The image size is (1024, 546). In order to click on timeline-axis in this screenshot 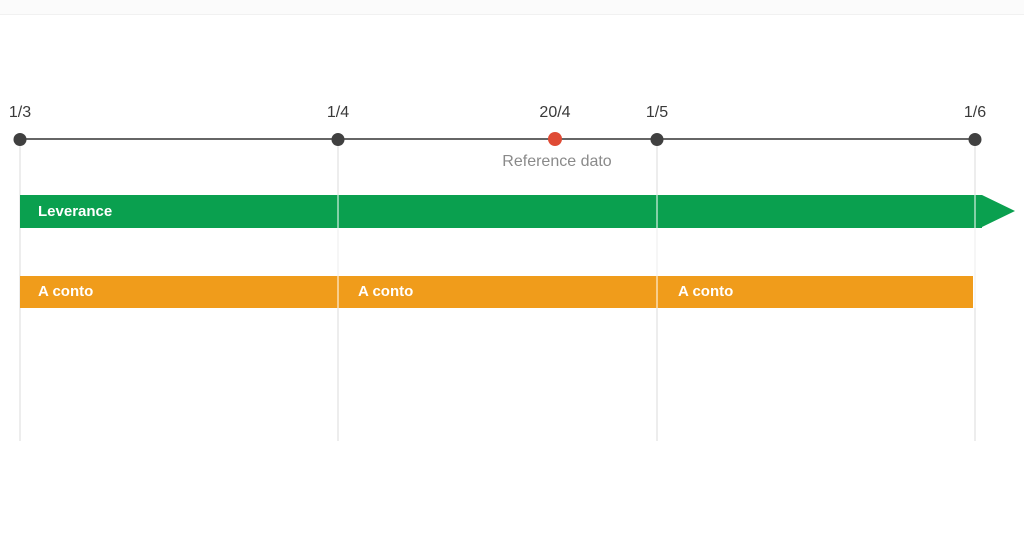, I will do `click(497, 139)`.